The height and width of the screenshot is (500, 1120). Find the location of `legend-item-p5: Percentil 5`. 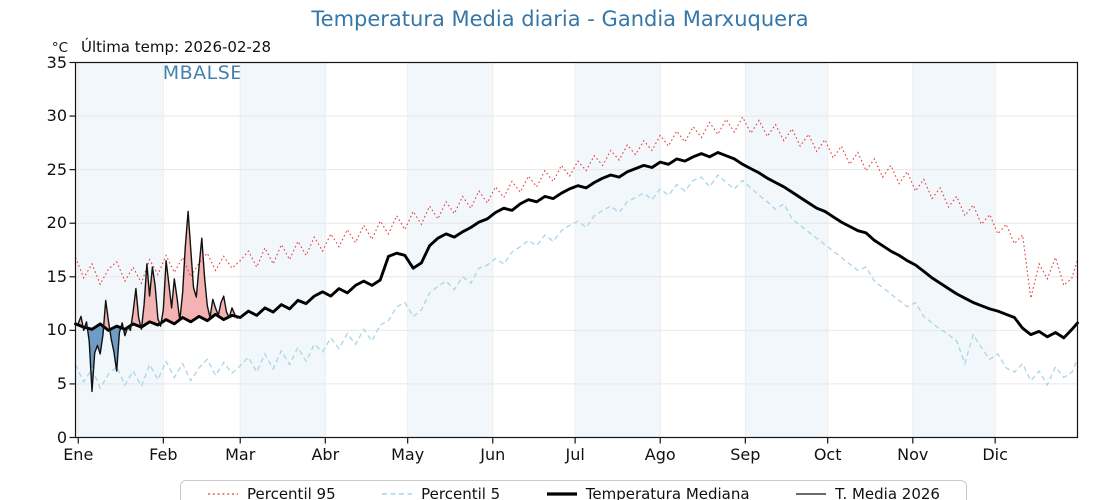

legend-item-p5: Percentil 5 is located at coordinates (440, 492).